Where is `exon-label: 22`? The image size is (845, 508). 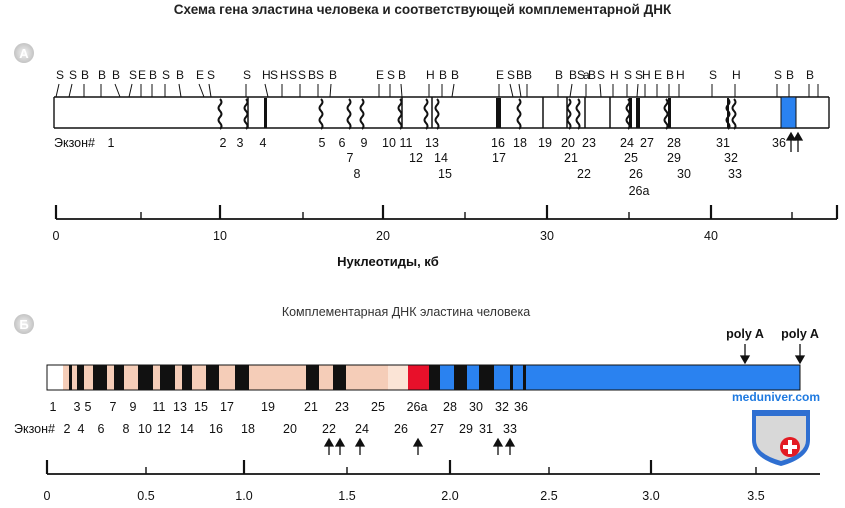 exon-label: 22 is located at coordinates (584, 174).